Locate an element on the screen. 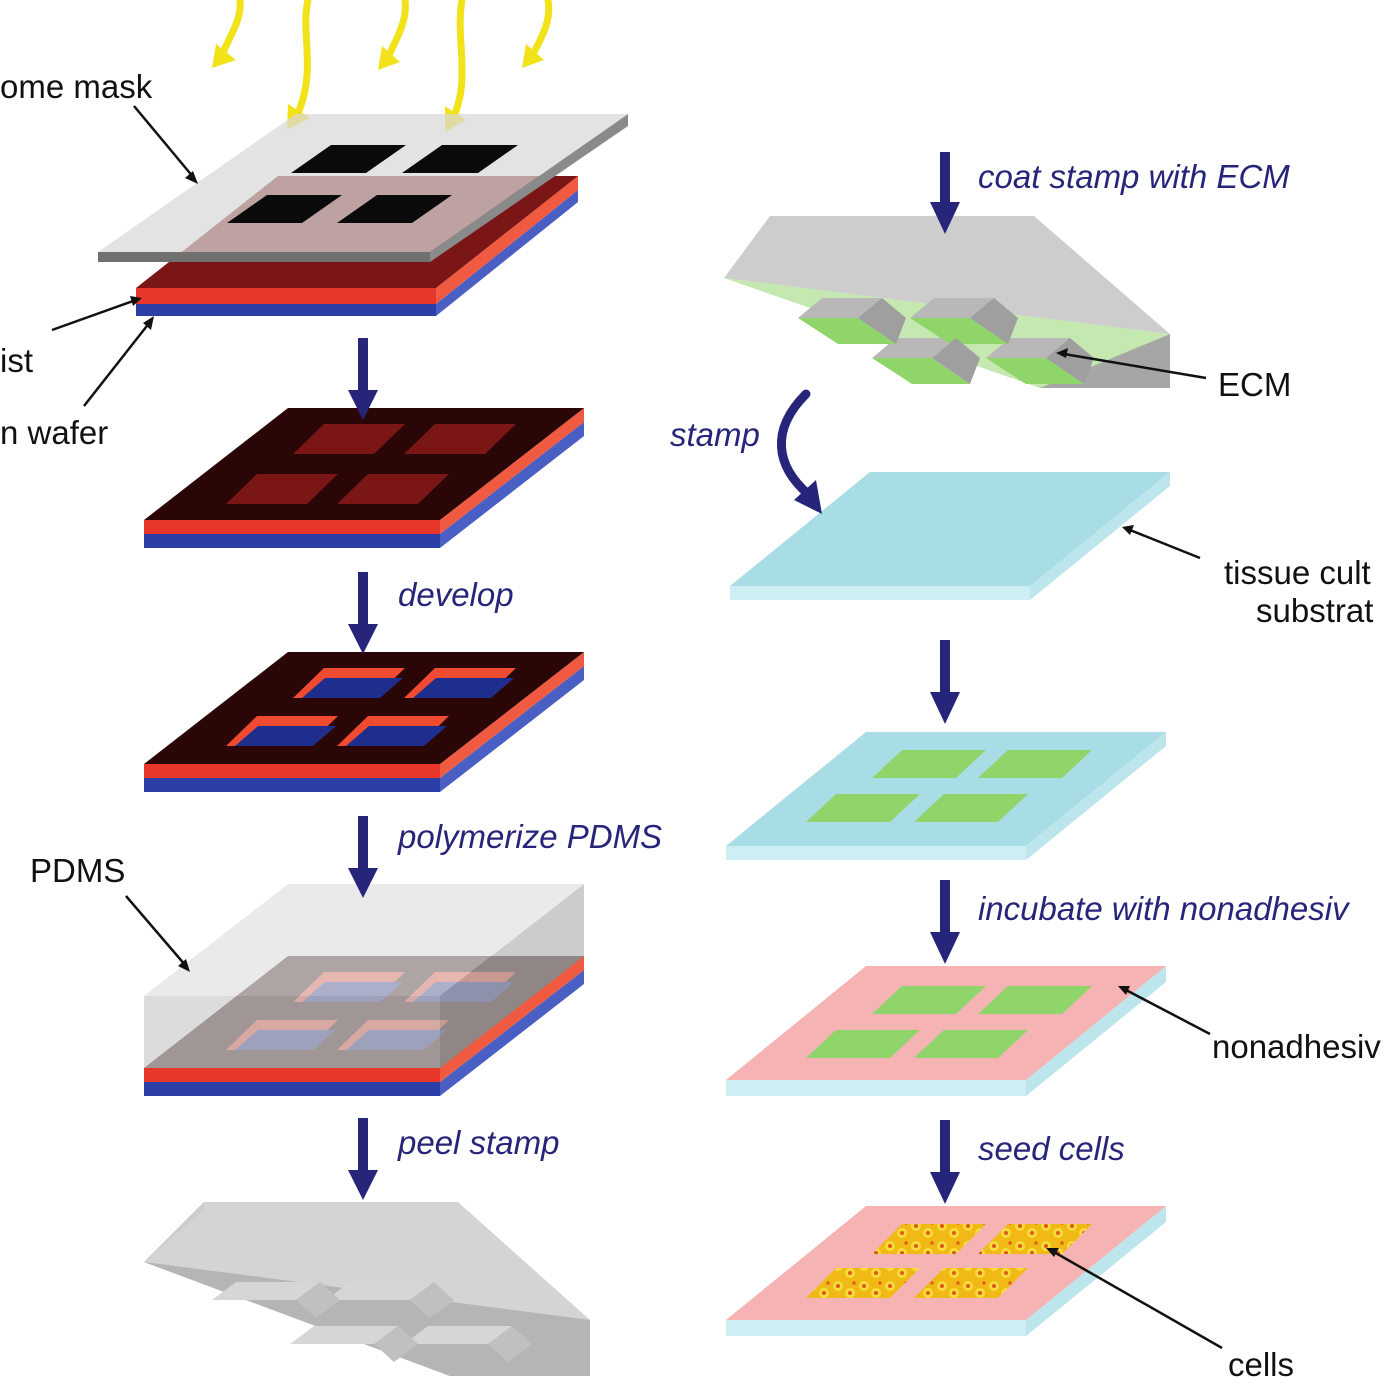 This screenshot has height=1386, width=1386. cells-label: cells is located at coordinates (1261, 1364).